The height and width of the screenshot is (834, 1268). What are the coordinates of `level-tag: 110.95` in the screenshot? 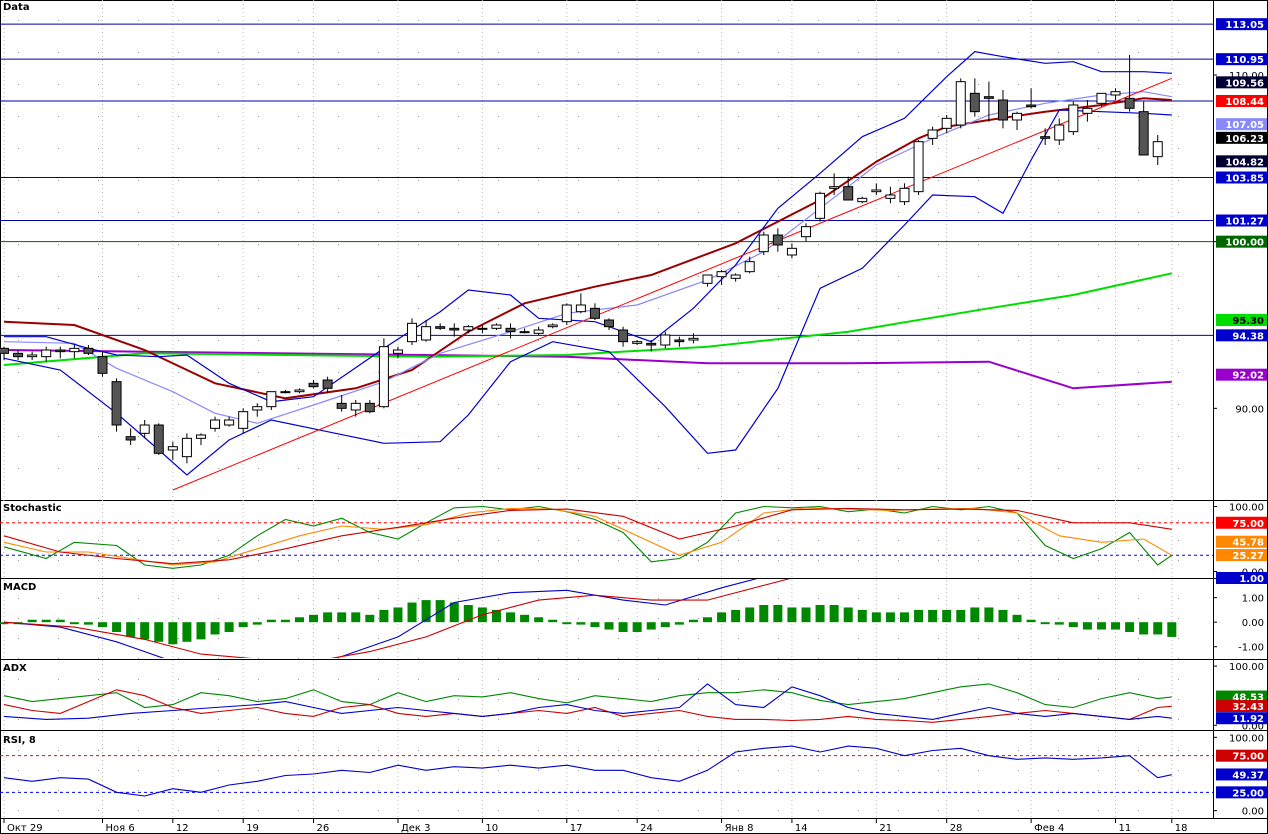 It's located at (1241, 59).